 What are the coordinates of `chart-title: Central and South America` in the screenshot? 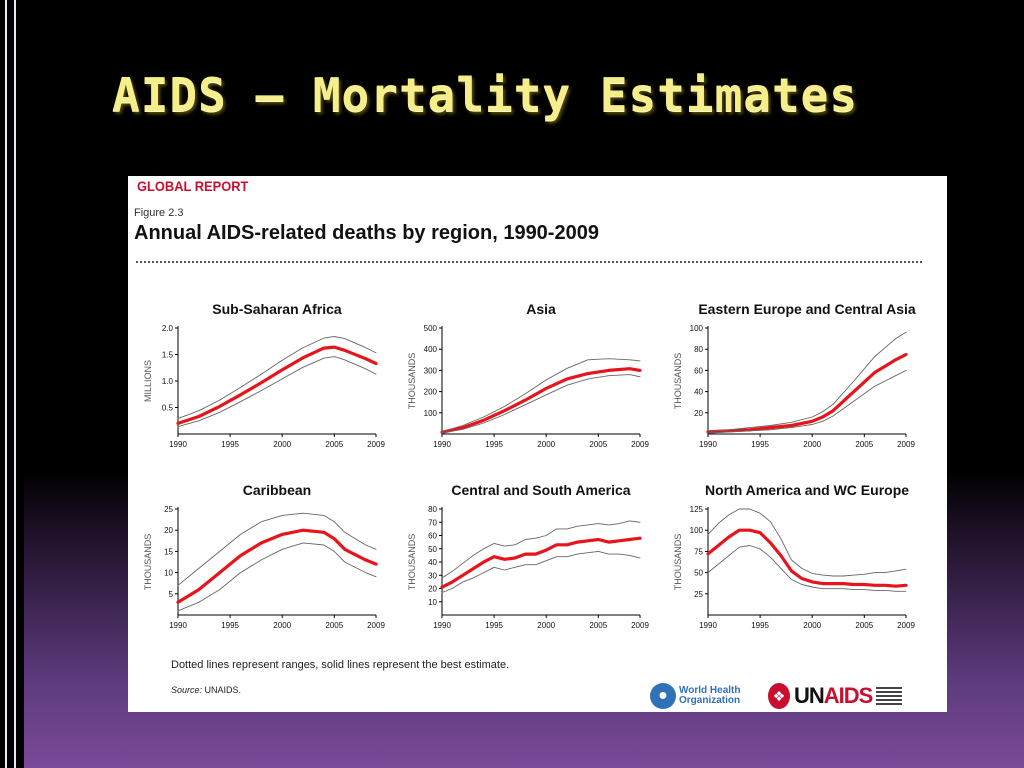 It's located at (540, 490).